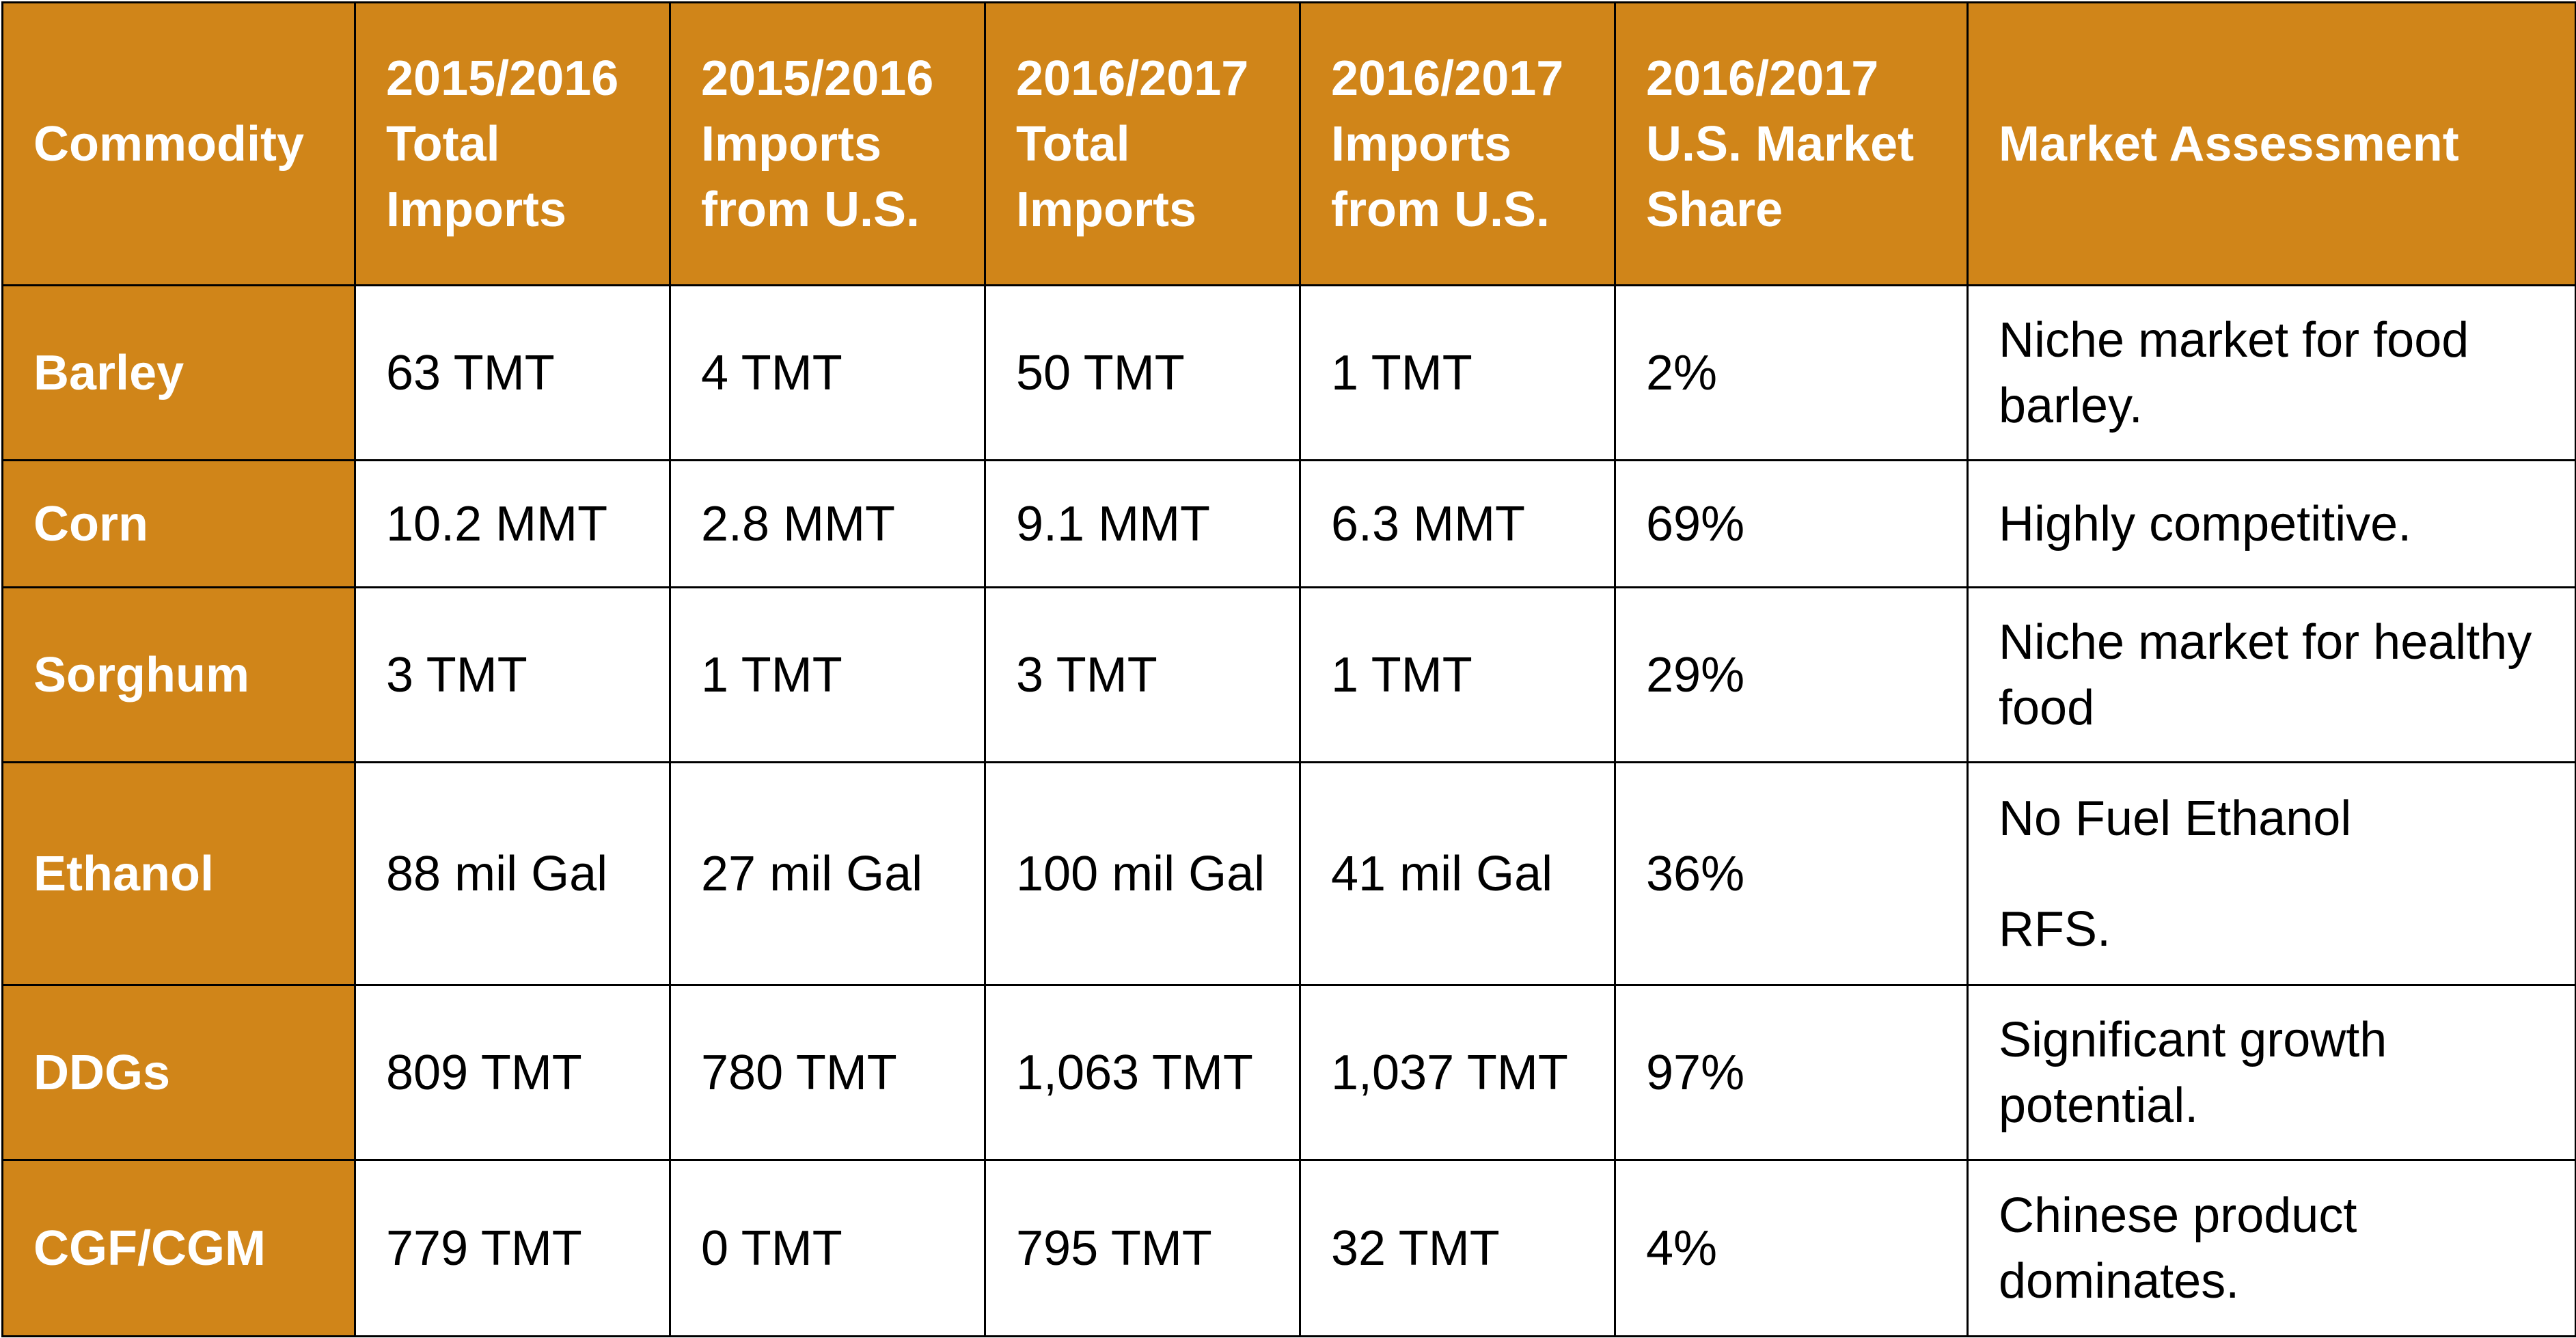 Image resolution: width=2576 pixels, height=1338 pixels. Describe the element at coordinates (827, 1248) in the screenshot. I see `us-imports-2015-2016-cell: 0 TMT` at that location.